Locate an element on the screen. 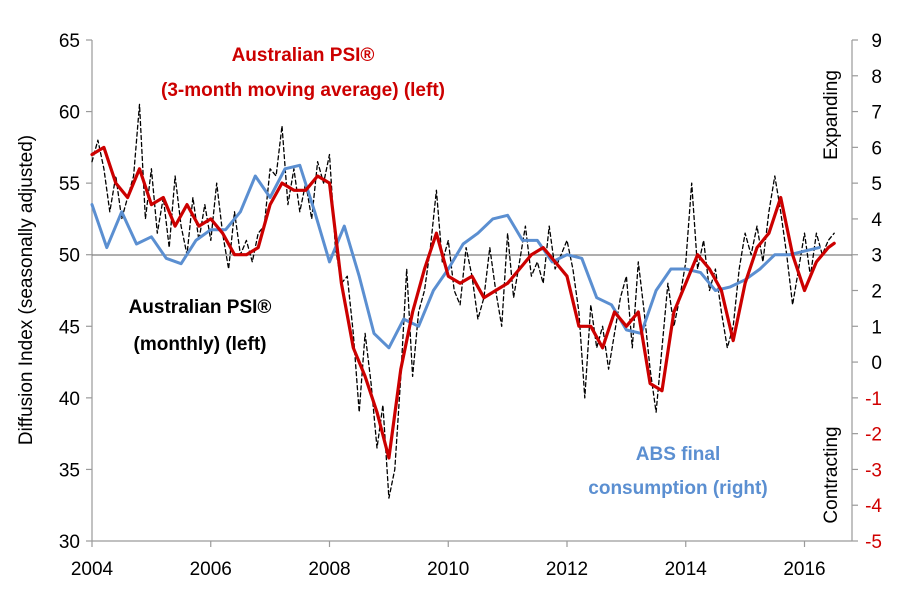 The image size is (910, 608). right-tick-label: 6 is located at coordinates (876, 148).